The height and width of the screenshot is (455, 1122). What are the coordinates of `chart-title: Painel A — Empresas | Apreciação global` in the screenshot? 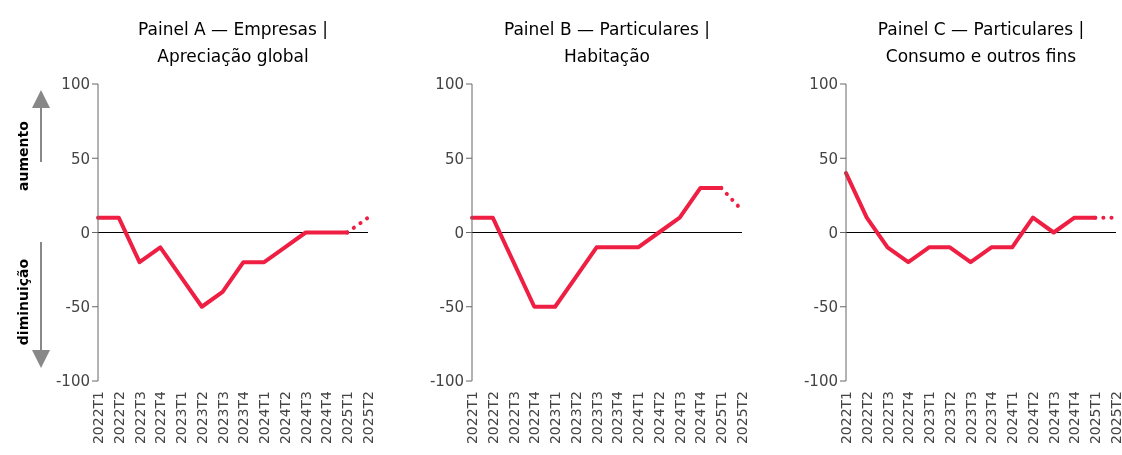 It's located at (233, 43).